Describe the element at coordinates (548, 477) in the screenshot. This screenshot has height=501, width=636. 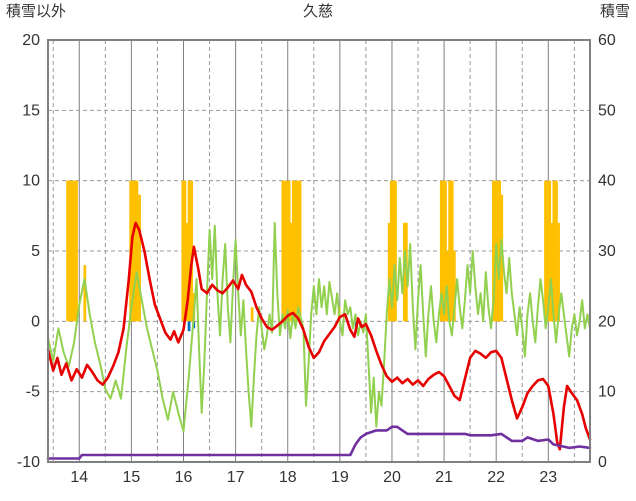
I see `x-axis-tick-label: 23` at that location.